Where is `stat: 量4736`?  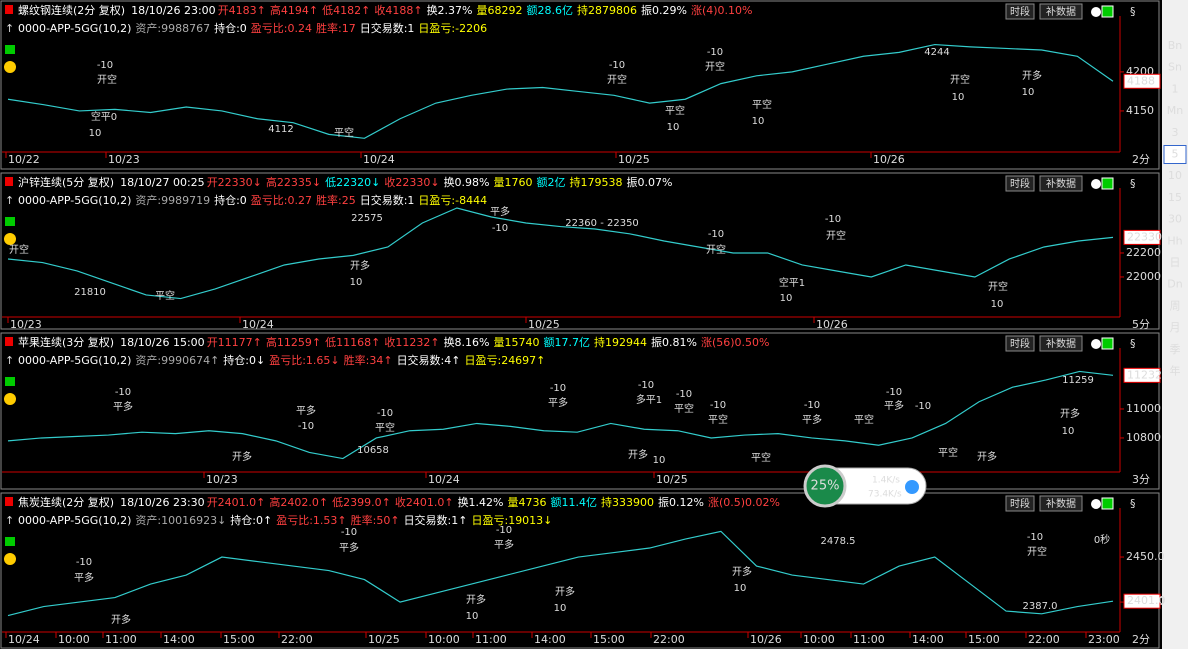 stat: 量4736 is located at coordinates (527, 502).